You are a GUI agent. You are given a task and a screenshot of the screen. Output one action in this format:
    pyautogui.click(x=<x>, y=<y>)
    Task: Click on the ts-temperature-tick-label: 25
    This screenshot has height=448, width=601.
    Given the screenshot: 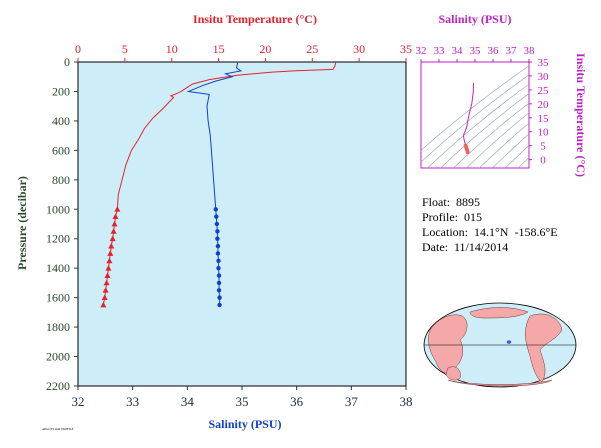 What is the action you would take?
    pyautogui.click(x=544, y=91)
    